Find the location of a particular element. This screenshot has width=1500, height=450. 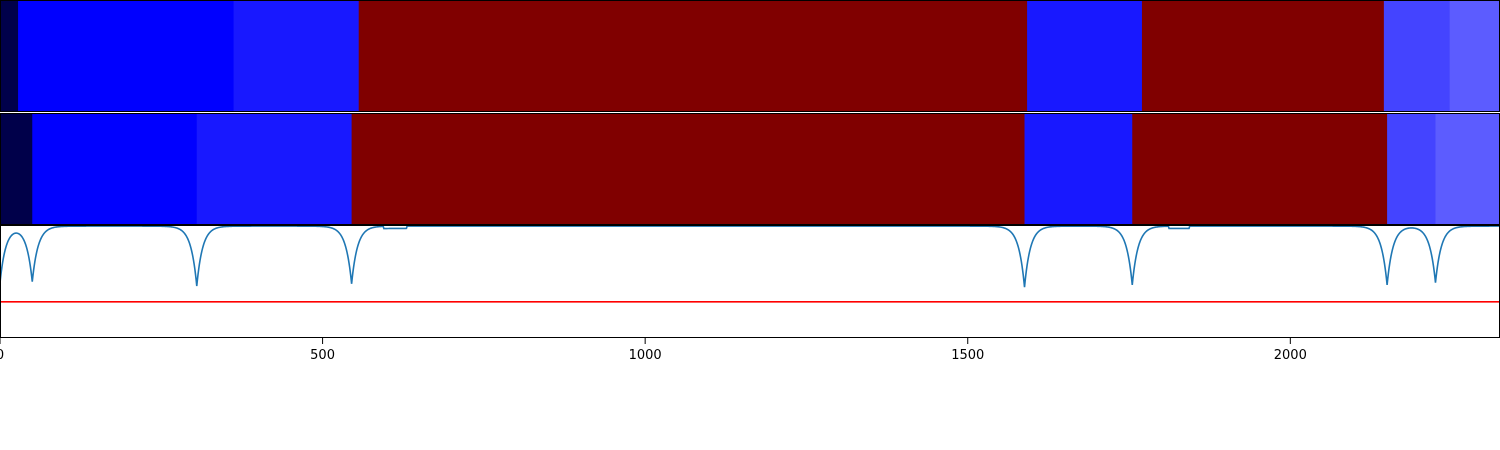

x-axis: 0 500 1000 1500 2000 is located at coordinates (653, 350).